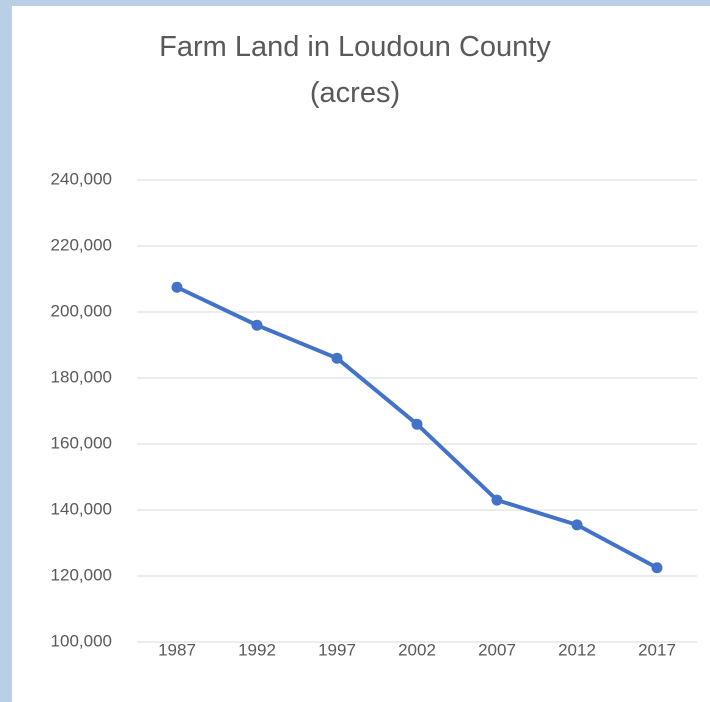  Describe the element at coordinates (337, 649) in the screenshot. I see `x-tick-label: 1997` at that location.